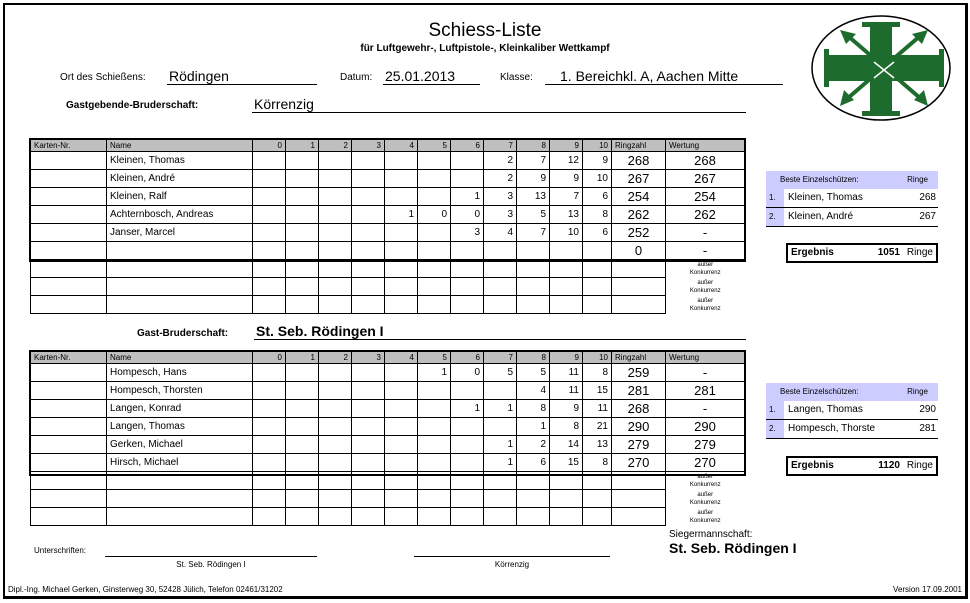  I want to click on name-cell: Janser, Marcel, so click(179, 232).